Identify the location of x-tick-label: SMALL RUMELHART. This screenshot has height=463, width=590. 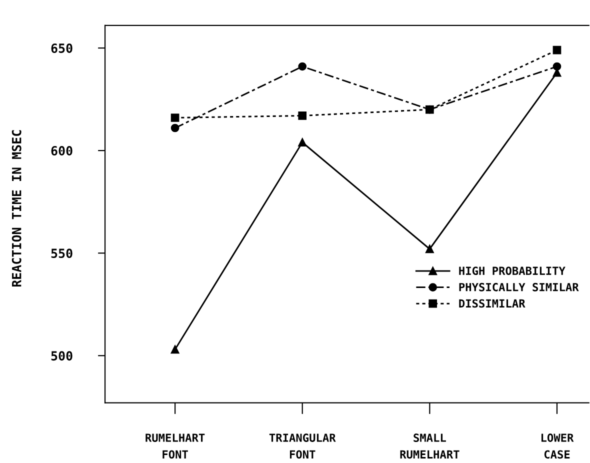
(430, 446).